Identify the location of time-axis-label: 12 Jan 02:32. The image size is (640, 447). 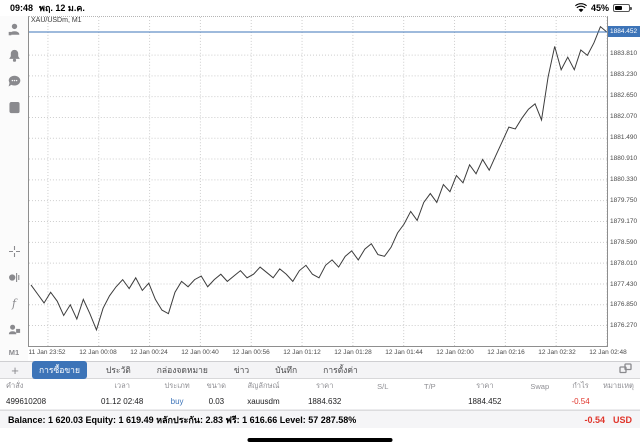
(557, 352).